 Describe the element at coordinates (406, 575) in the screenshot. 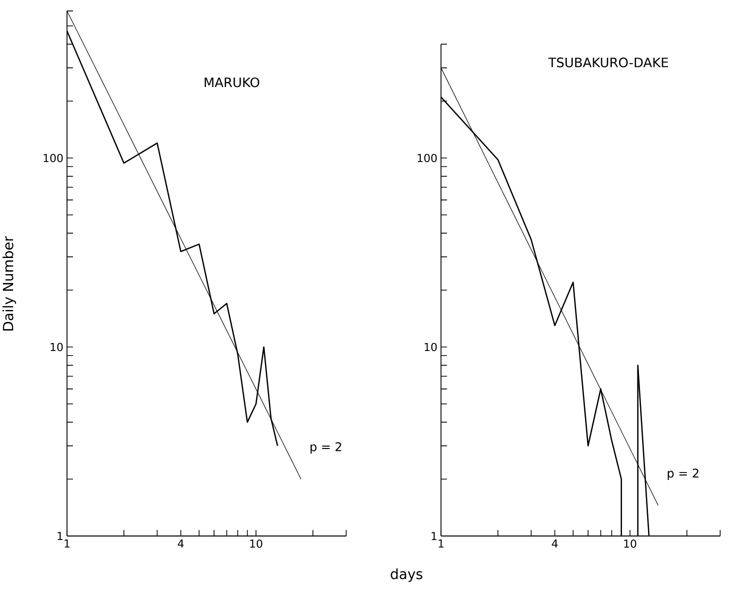

I see `x-axis-title: days` at that location.